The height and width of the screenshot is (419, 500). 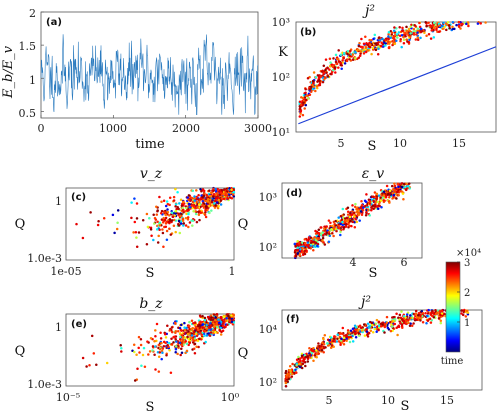 What do you see at coordinates (243, 224) in the screenshot?
I see `panel-d-ylabel: Q` at bounding box center [243, 224].